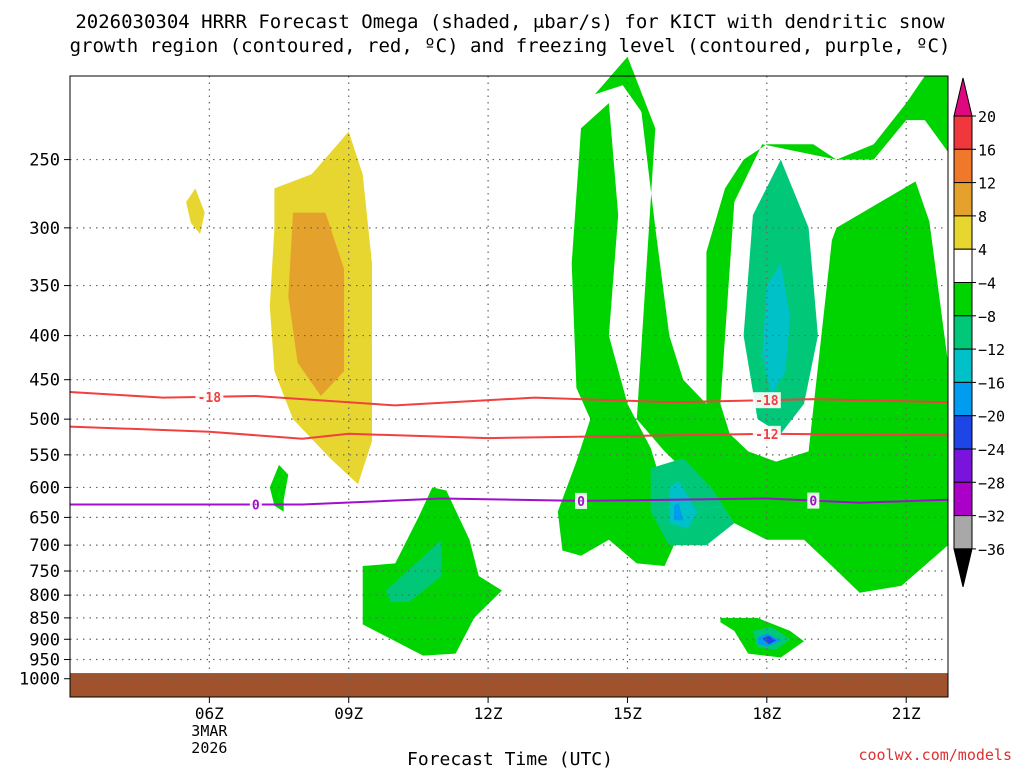 Image resolution: width=1024 pixels, height=772 pixels. Describe the element at coordinates (44, 287) in the screenshot. I see `y-tick-label: 350` at that location.